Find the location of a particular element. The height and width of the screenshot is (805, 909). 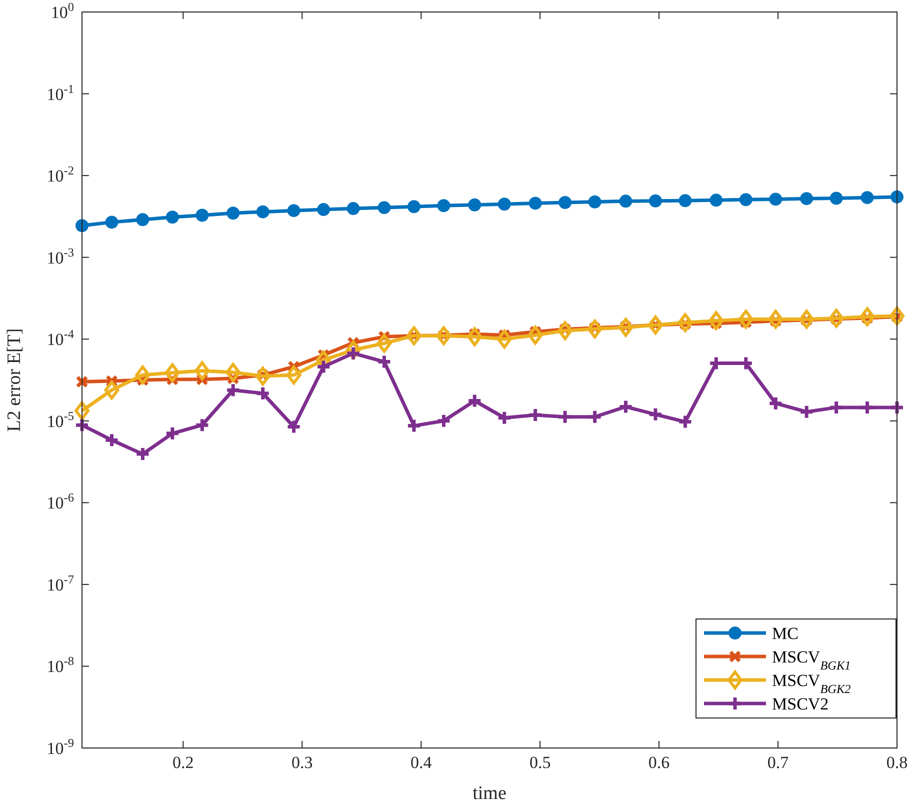

x-tick-label: 0.7 is located at coordinates (778, 762).